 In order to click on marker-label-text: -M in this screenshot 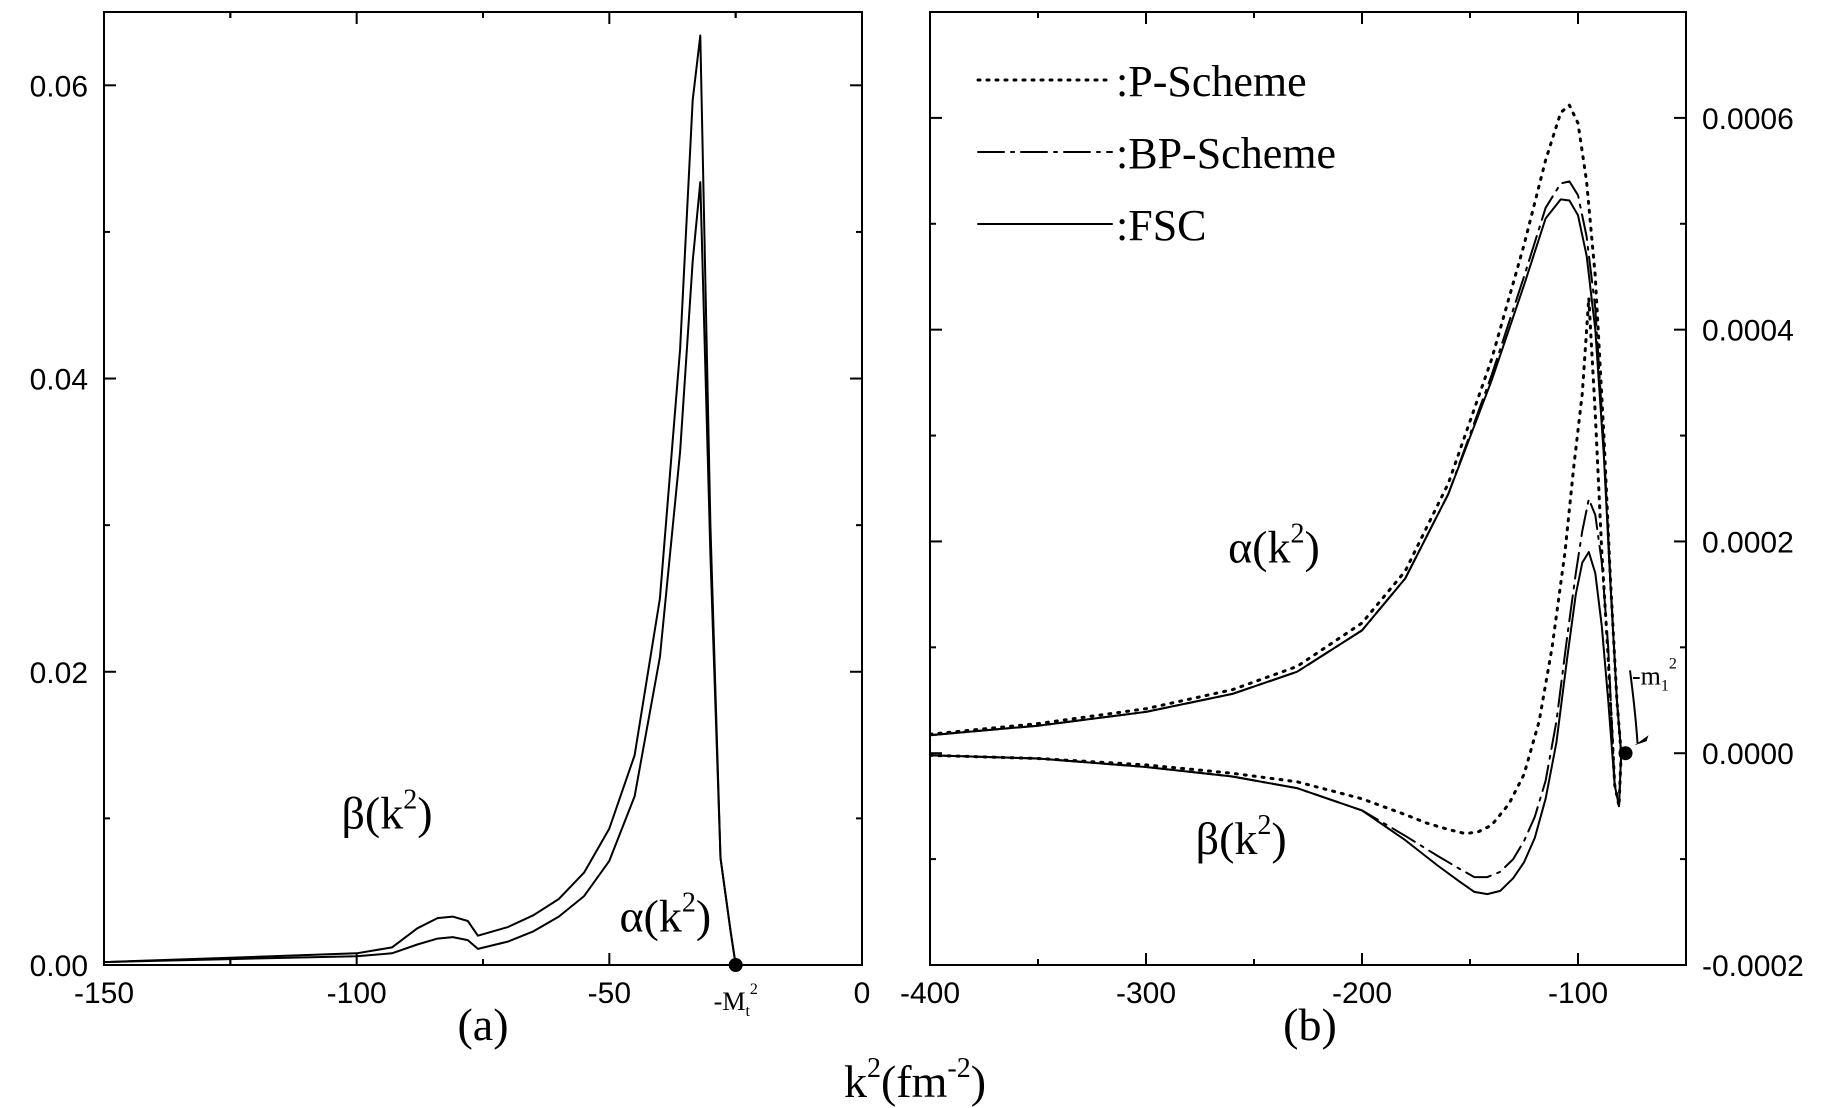, I will do `click(730, 1001)`.